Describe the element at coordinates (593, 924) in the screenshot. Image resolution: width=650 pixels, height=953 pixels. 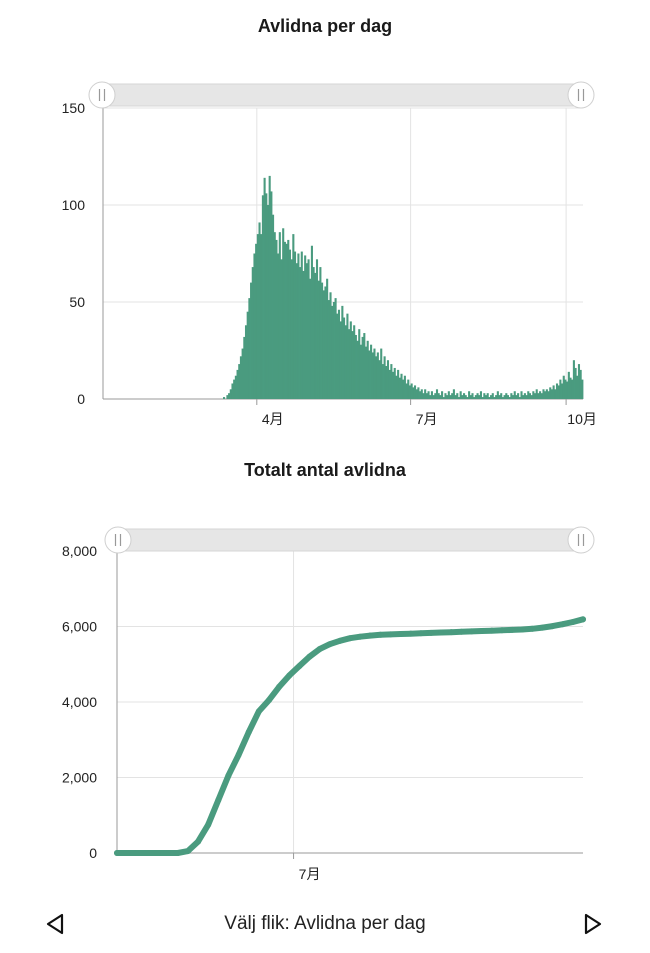
I see `next-tab-button` at that location.